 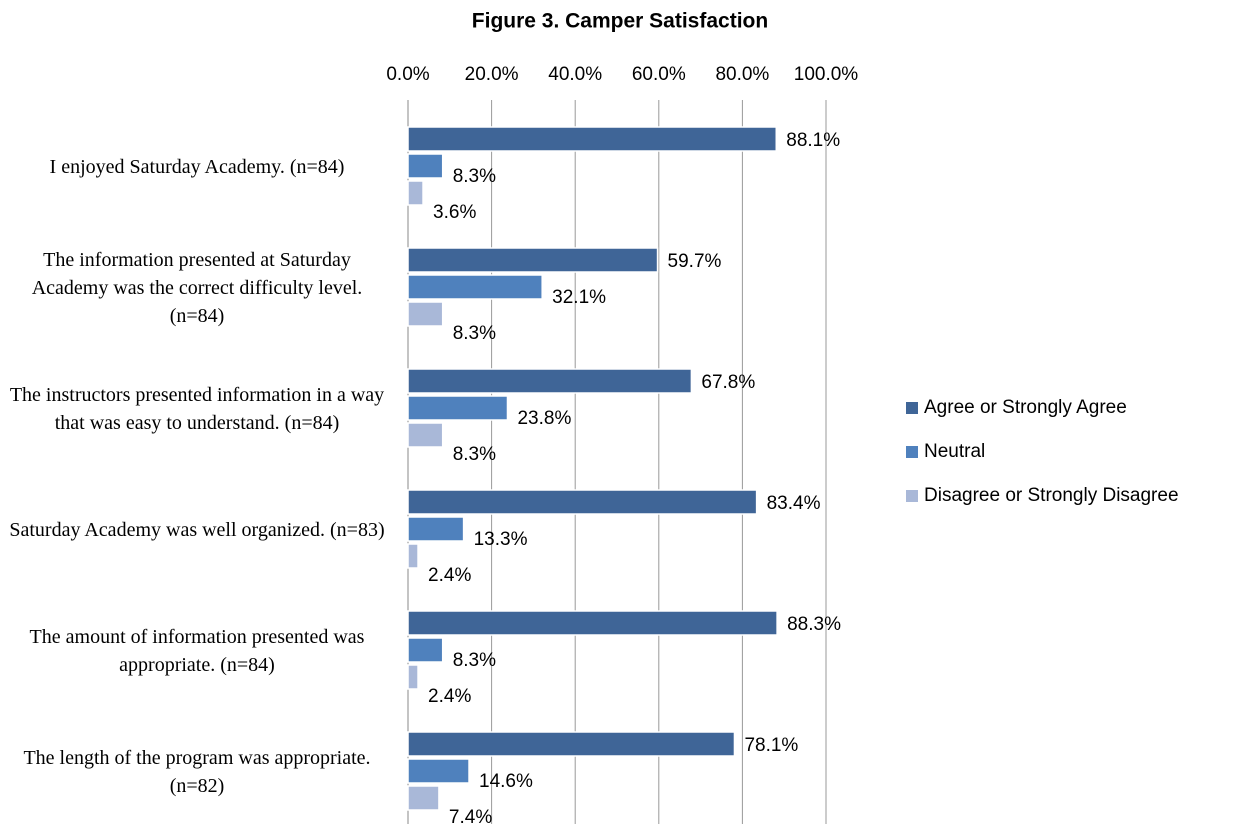 I want to click on x-tick-label: 80.0%, so click(x=742, y=74).